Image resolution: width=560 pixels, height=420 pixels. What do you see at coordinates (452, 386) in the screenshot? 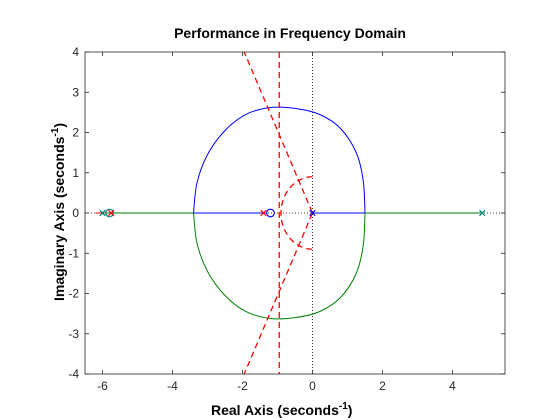
I see `x-tick-label: 4` at bounding box center [452, 386].